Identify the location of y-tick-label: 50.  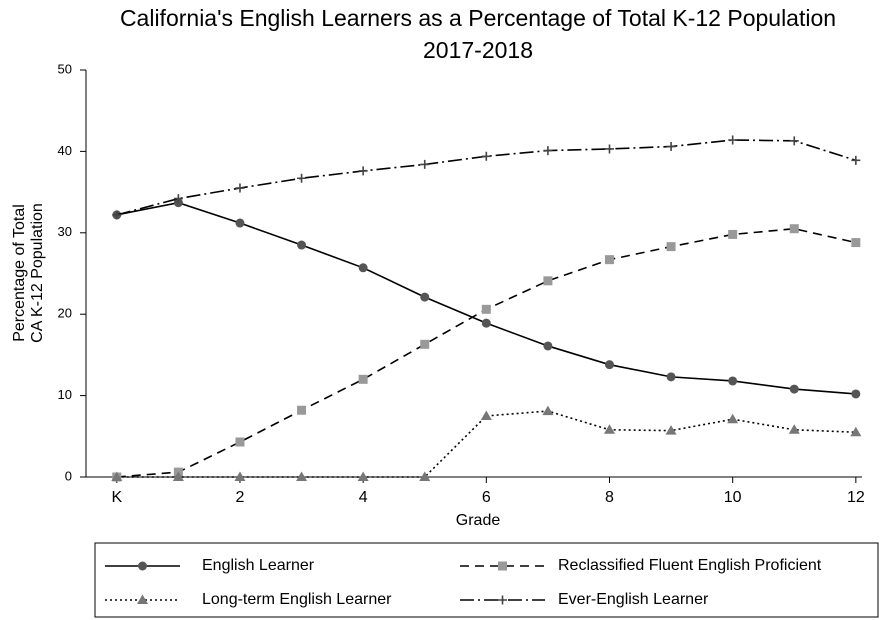
(65, 68).